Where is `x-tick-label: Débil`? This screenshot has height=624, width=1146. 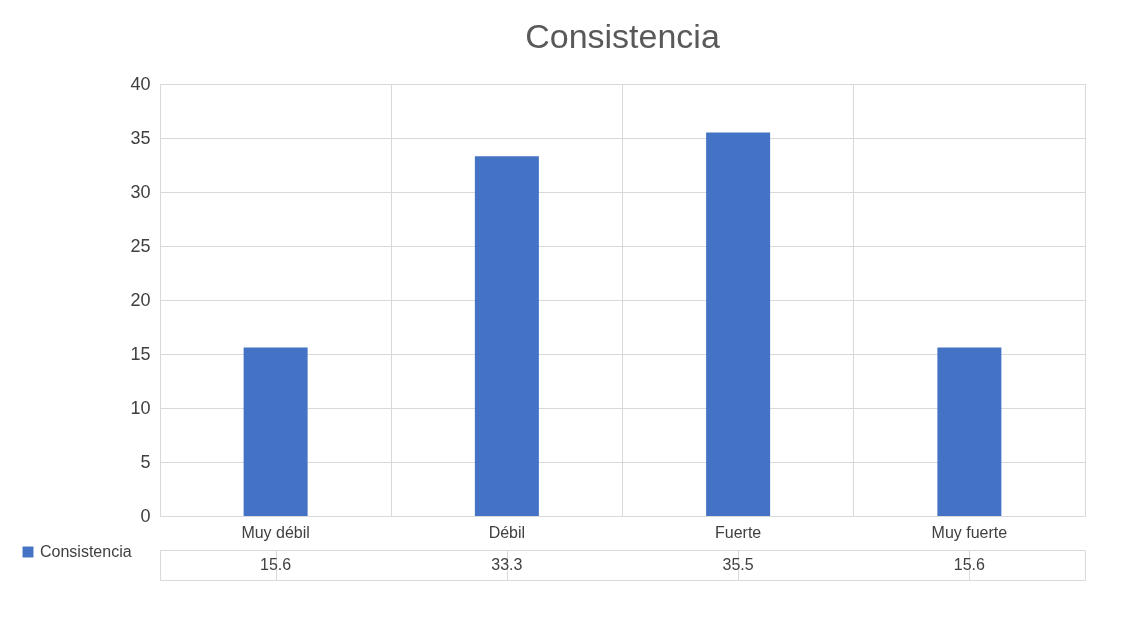 x-tick-label: Débil is located at coordinates (507, 532).